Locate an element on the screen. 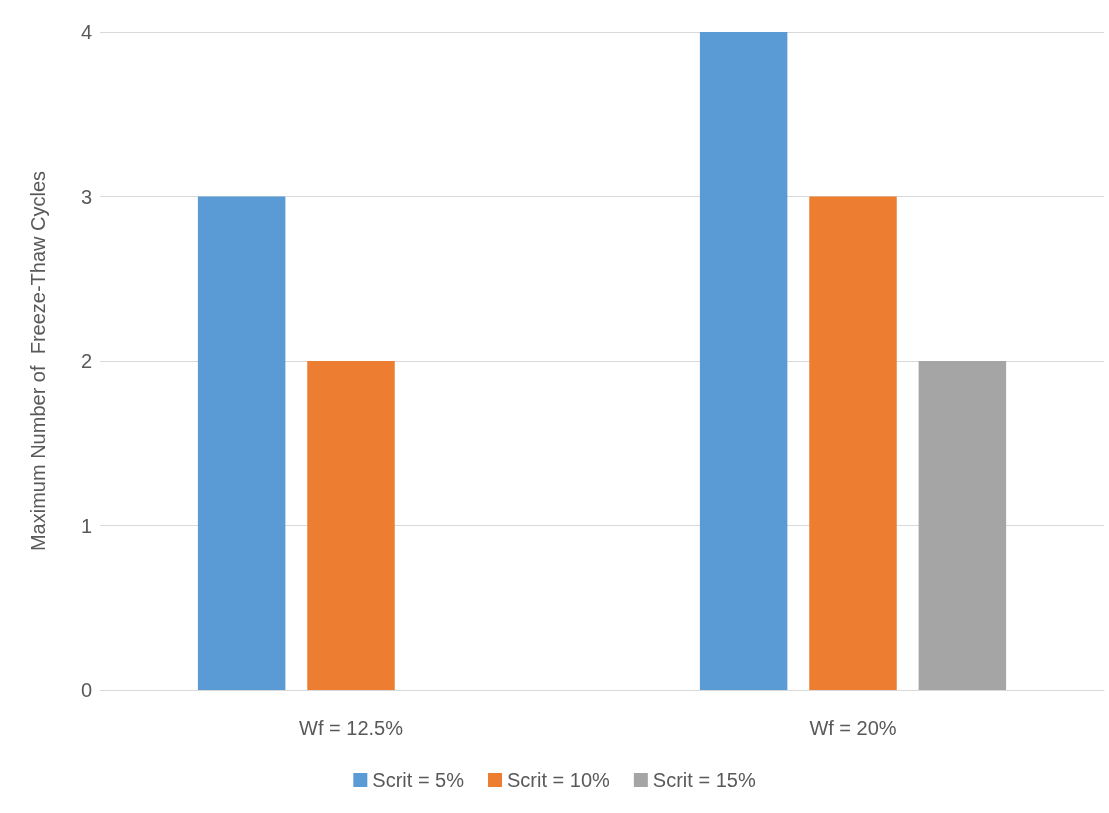 This screenshot has height=813, width=1109. y-axis-title: Maximum Number of Freeze-Thaw Cycles is located at coordinates (38, 361).